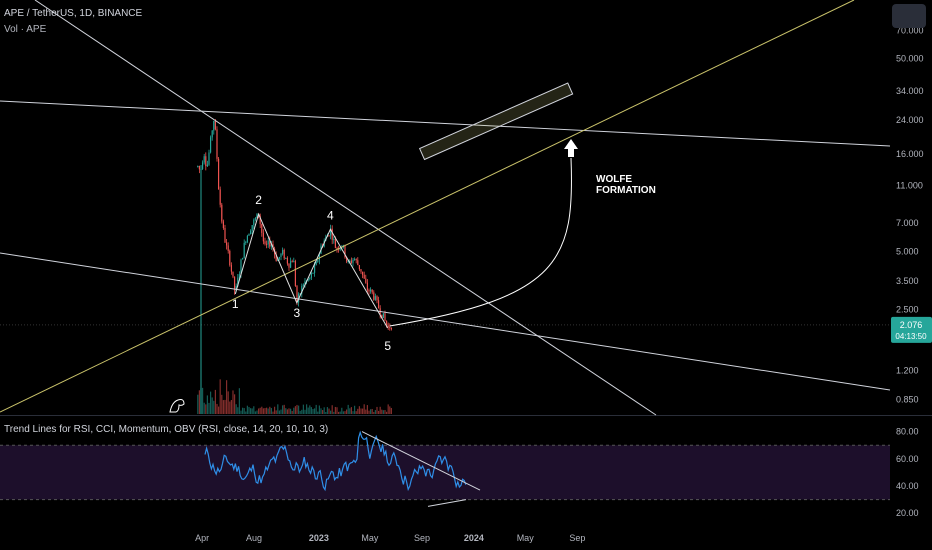 Image resolution: width=932 pixels, height=550 pixels. Describe the element at coordinates (907, 486) in the screenshot. I see `rsi-y-tick-label: 40.00` at that location.